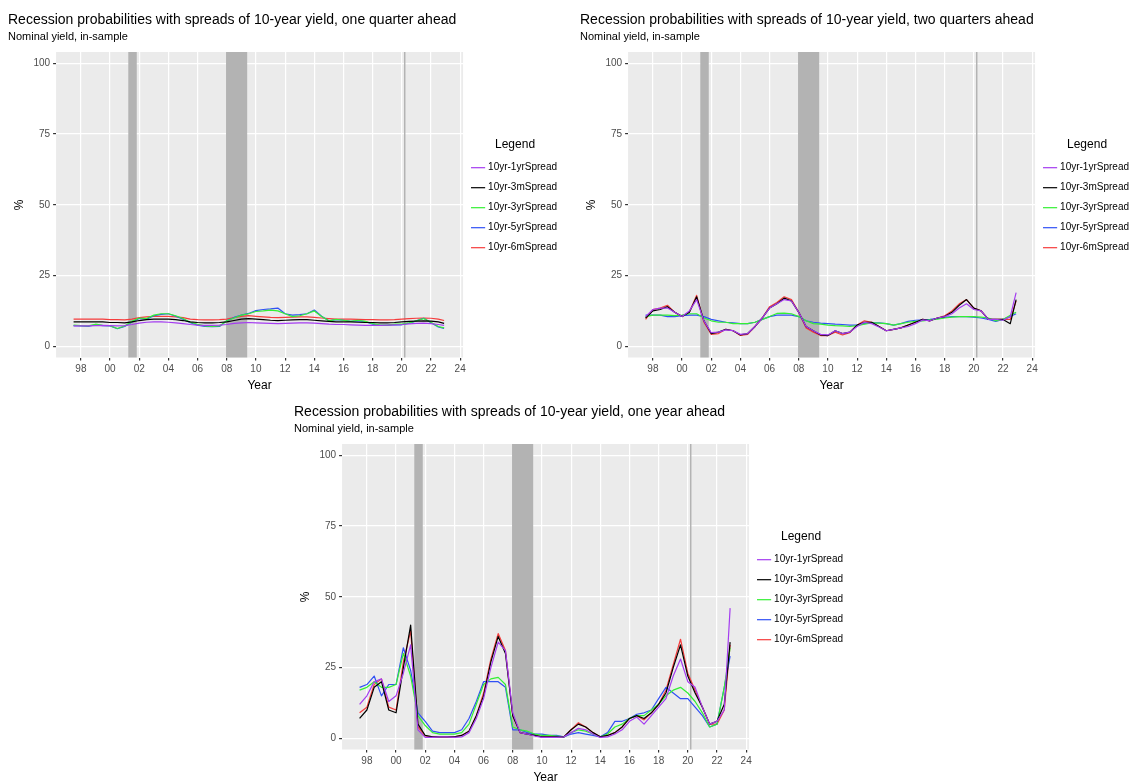  Describe the element at coordinates (510, 411) in the screenshot. I see `chart-title: Recession probabilities with spreads of 10-year yield, one year ahead` at that location.